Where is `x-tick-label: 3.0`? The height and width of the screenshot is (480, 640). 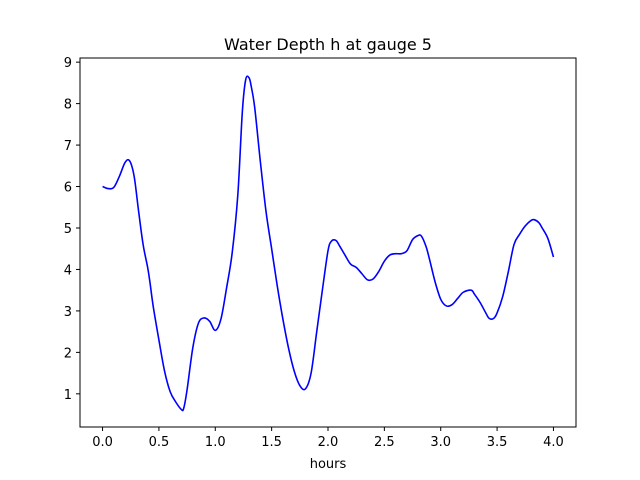 x-tick-label: 3.0 is located at coordinates (440, 442).